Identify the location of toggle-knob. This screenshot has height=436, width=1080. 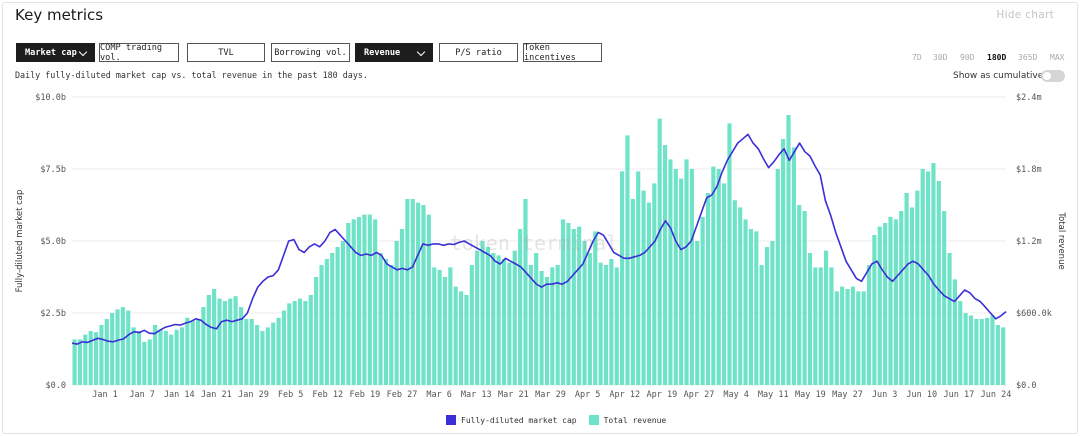
(1047, 76).